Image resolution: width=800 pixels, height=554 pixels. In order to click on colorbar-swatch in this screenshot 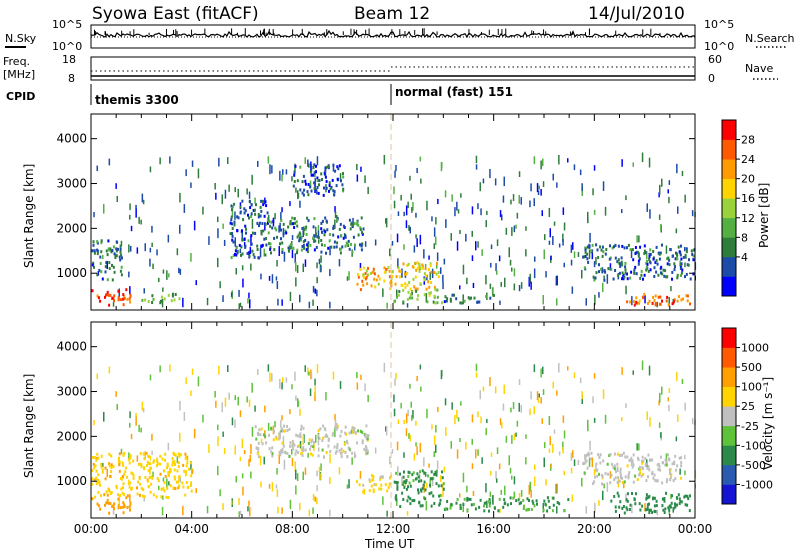, I will do `click(729, 455)`.